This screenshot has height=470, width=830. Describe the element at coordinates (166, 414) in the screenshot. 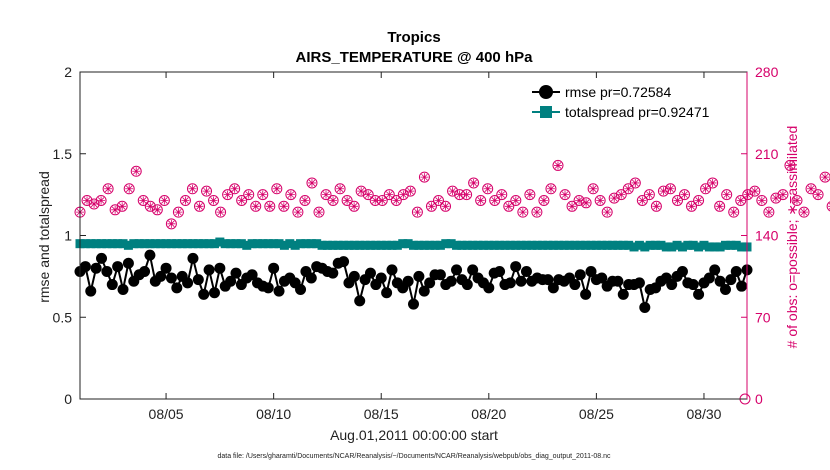

I see `x-tick-label: 08/05` at that location.